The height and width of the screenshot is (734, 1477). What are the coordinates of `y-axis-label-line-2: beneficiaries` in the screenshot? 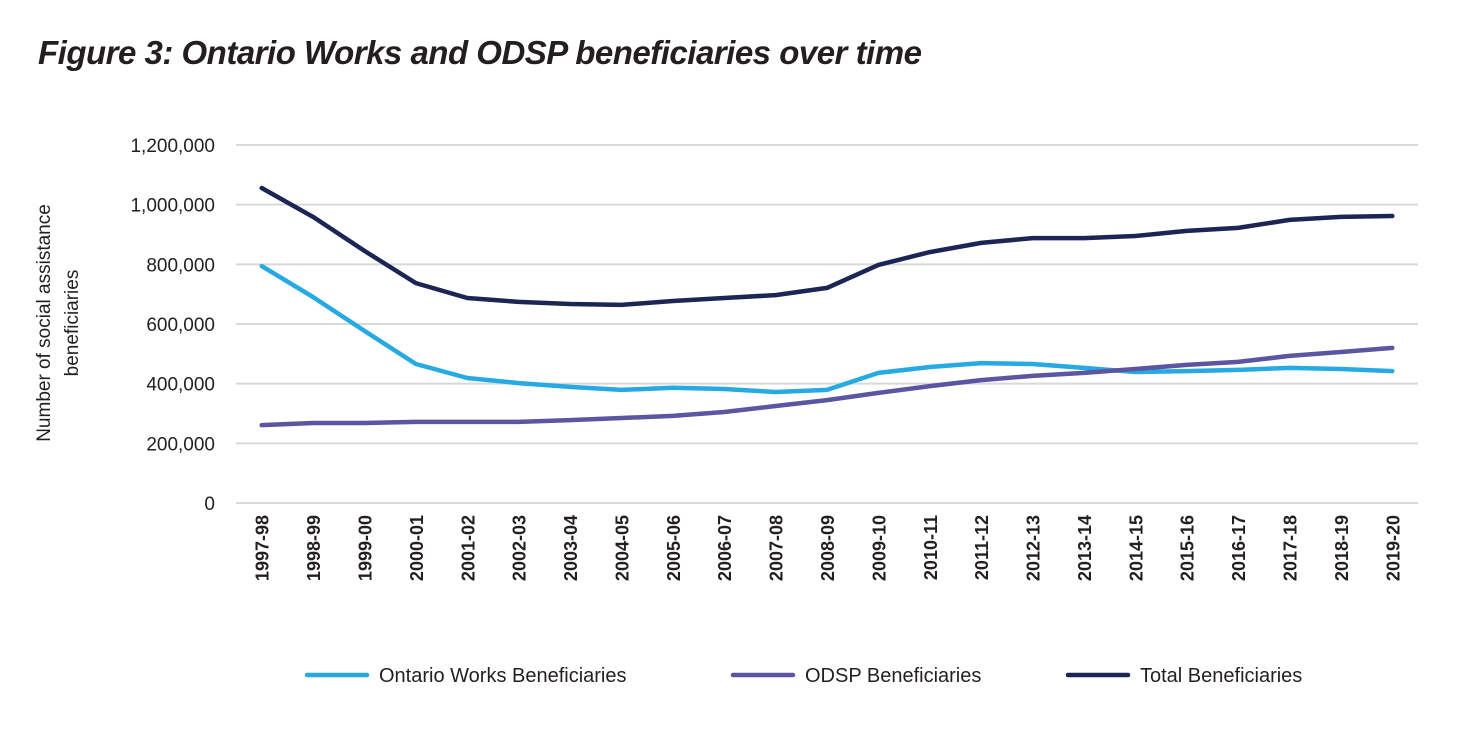 It's located at (72, 323).